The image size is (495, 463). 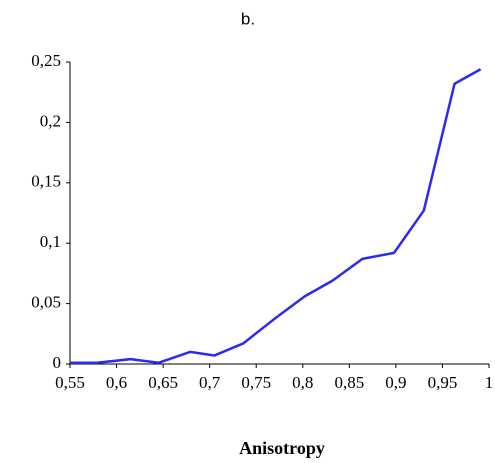 I want to click on chart-title: b., so click(x=248, y=18).